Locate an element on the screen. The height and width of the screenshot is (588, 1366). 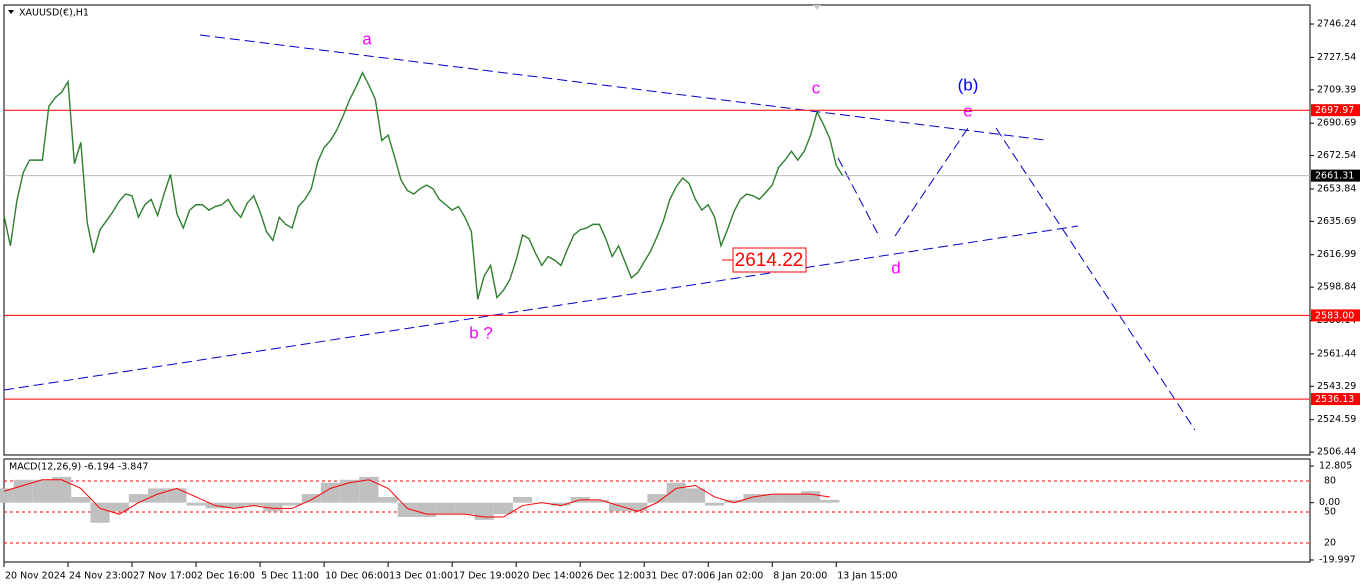
last-price-label: 2661.31 is located at coordinates (1334, 176).